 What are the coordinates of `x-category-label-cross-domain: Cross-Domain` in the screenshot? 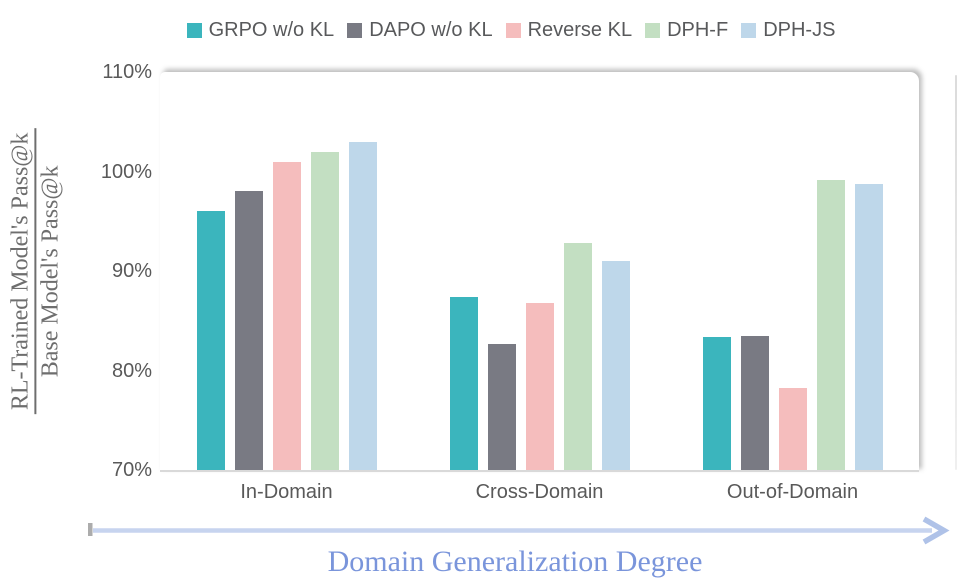 It's located at (539, 492).